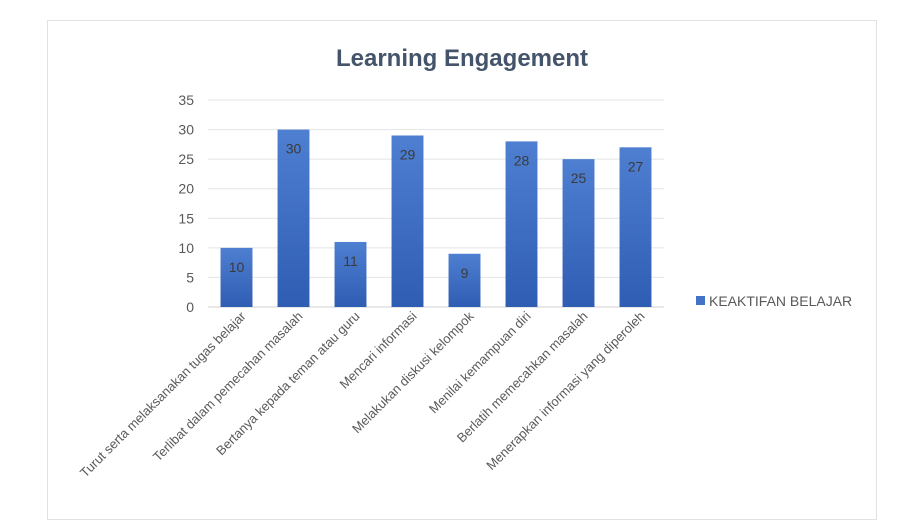  What do you see at coordinates (480, 362) in the screenshot?
I see `x-category-label: Menilai kemampuan diri` at bounding box center [480, 362].